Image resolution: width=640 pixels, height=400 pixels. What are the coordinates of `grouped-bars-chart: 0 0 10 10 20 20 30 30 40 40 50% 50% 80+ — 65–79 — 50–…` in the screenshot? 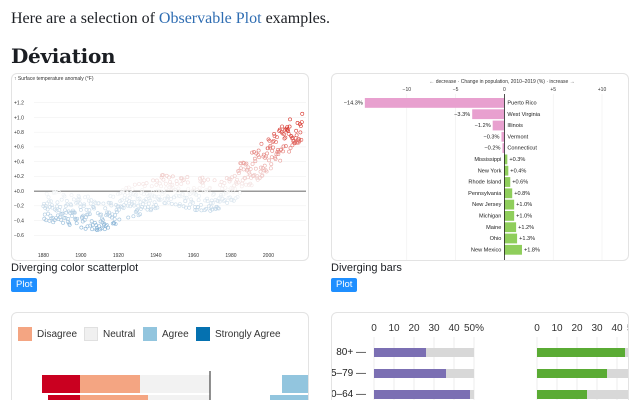 It's located at (480, 361).